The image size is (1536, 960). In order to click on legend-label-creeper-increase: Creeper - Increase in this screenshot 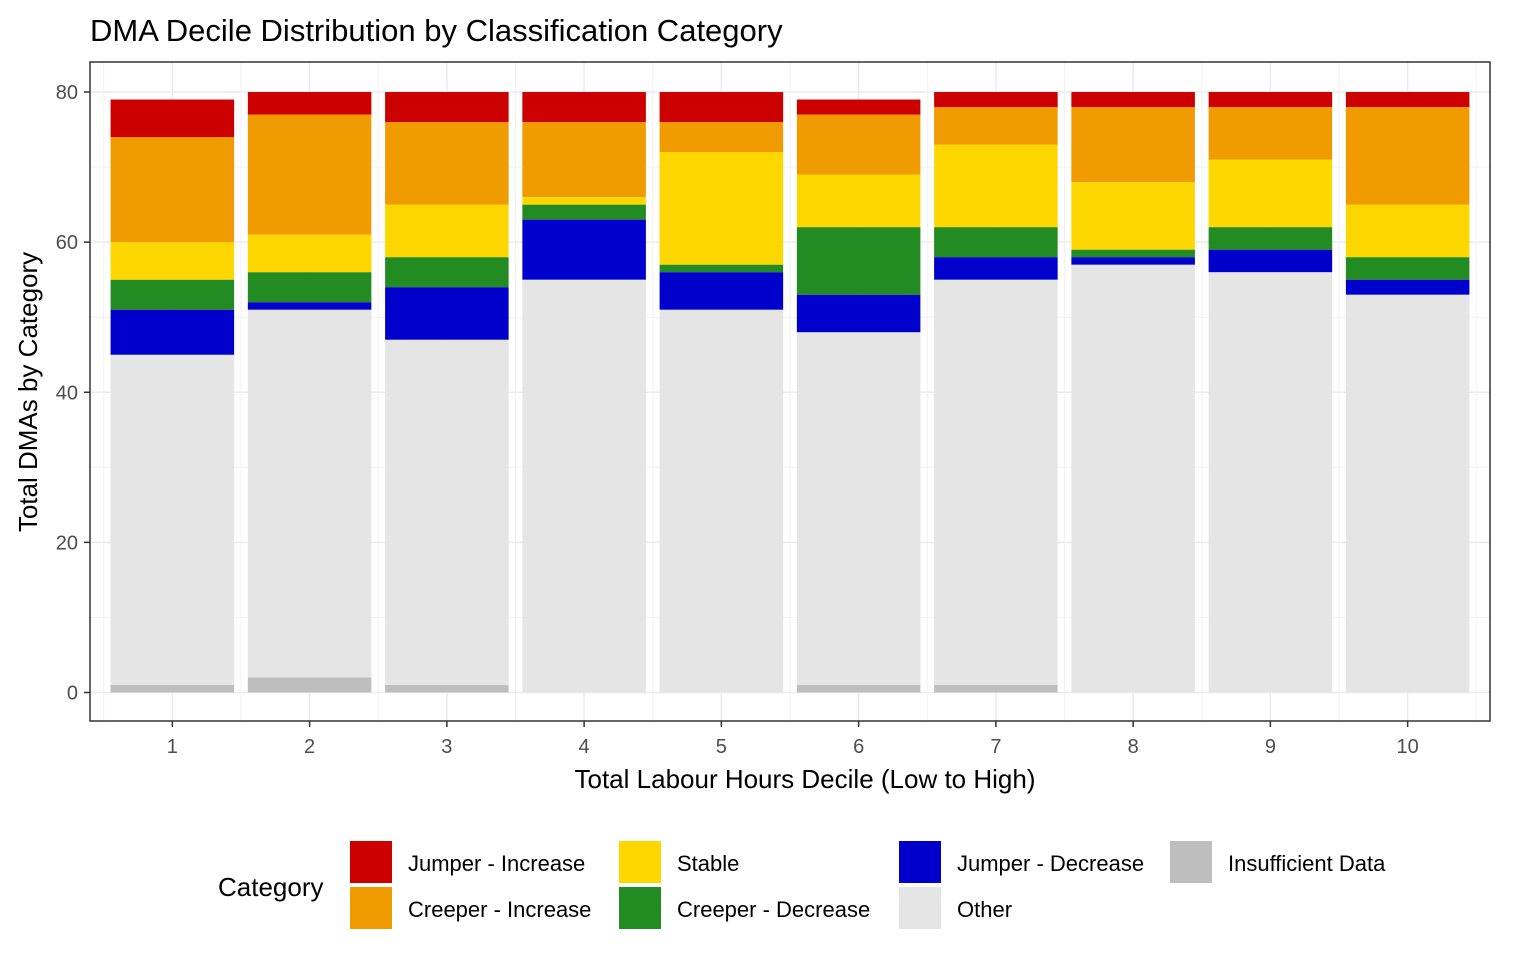, I will do `click(499, 909)`.